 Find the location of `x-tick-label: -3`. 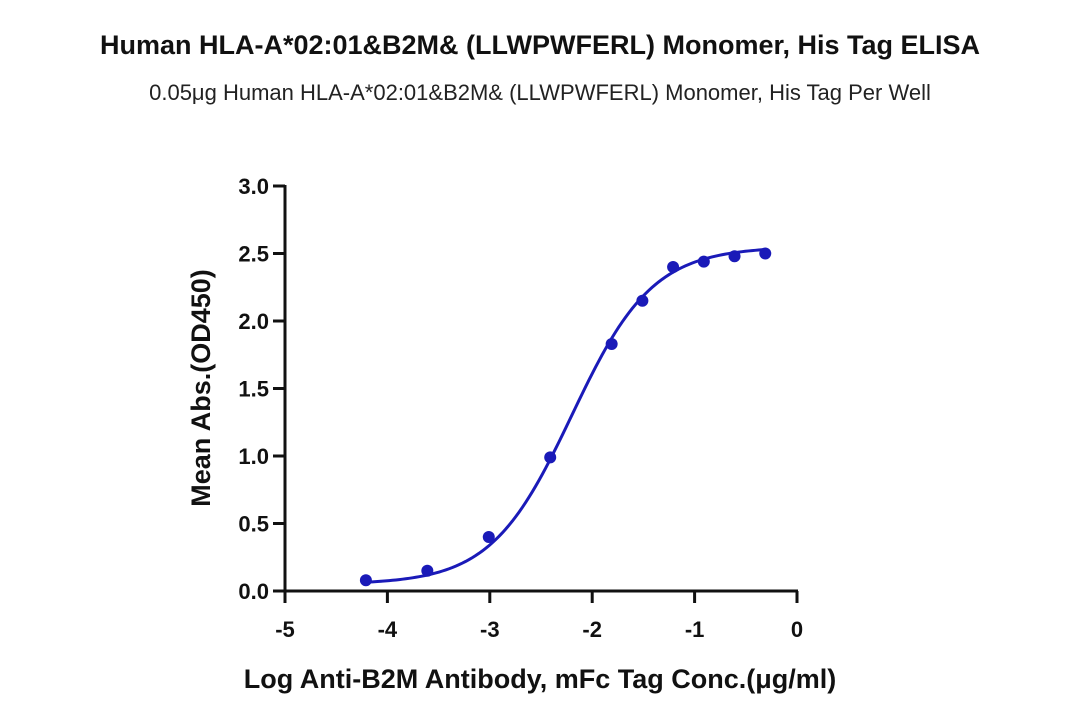

x-tick-label: -3 is located at coordinates (490, 629).